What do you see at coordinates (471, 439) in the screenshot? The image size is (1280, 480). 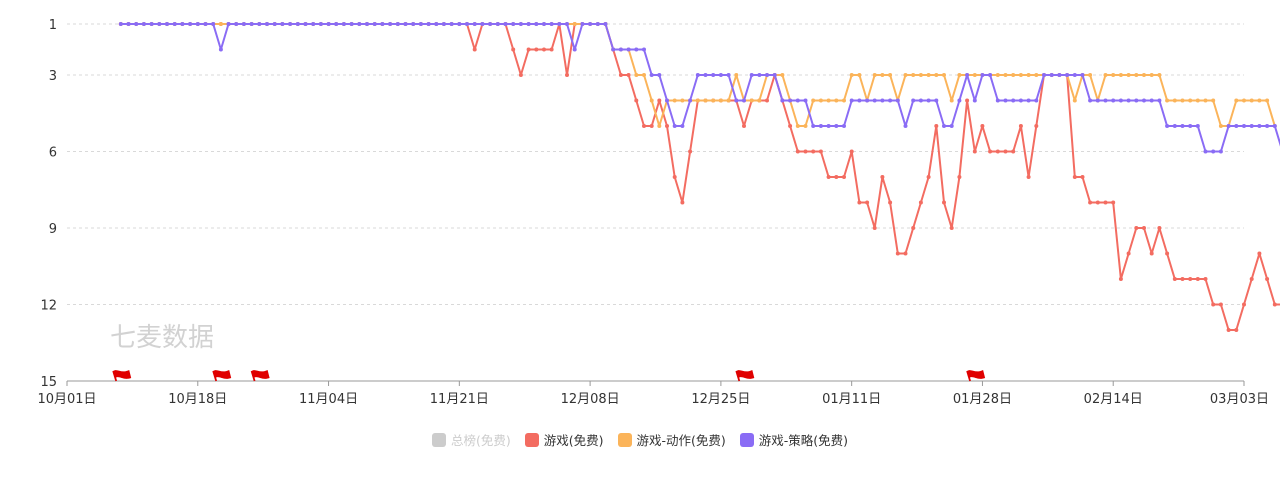 I see `legend-item-total: 总榜(免费)` at bounding box center [471, 439].